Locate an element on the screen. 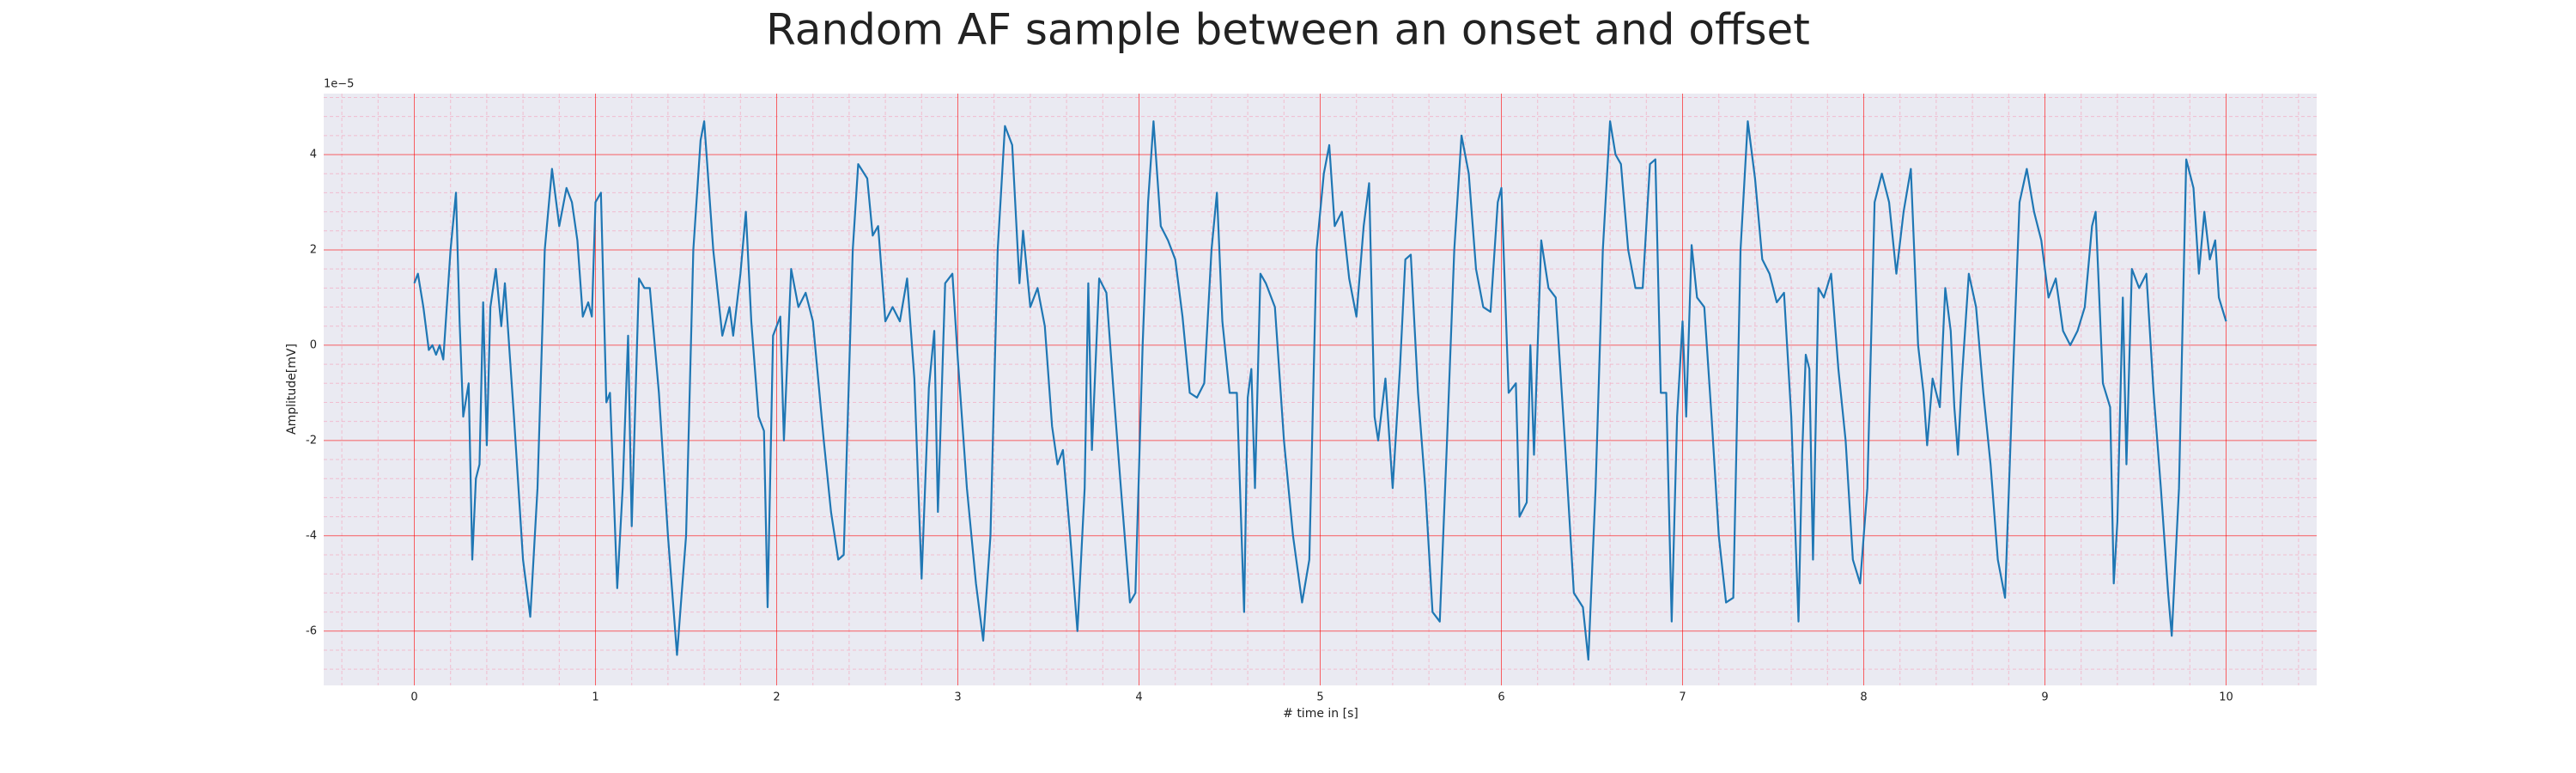 The image size is (2576, 773). y-tick-label: 0 is located at coordinates (313, 344).